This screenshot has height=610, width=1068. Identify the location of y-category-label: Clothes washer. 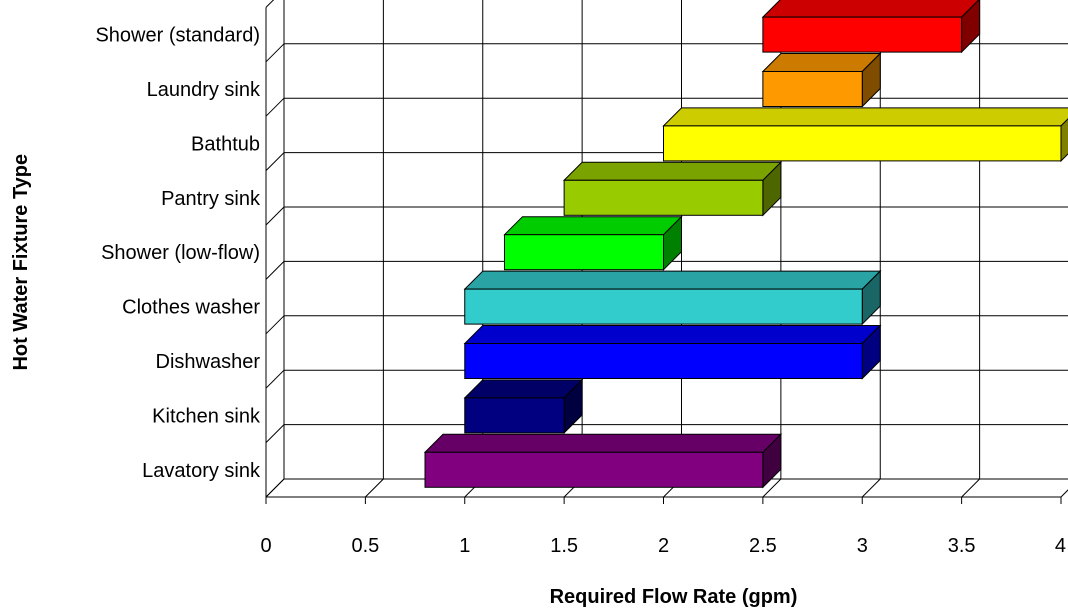
(191, 308).